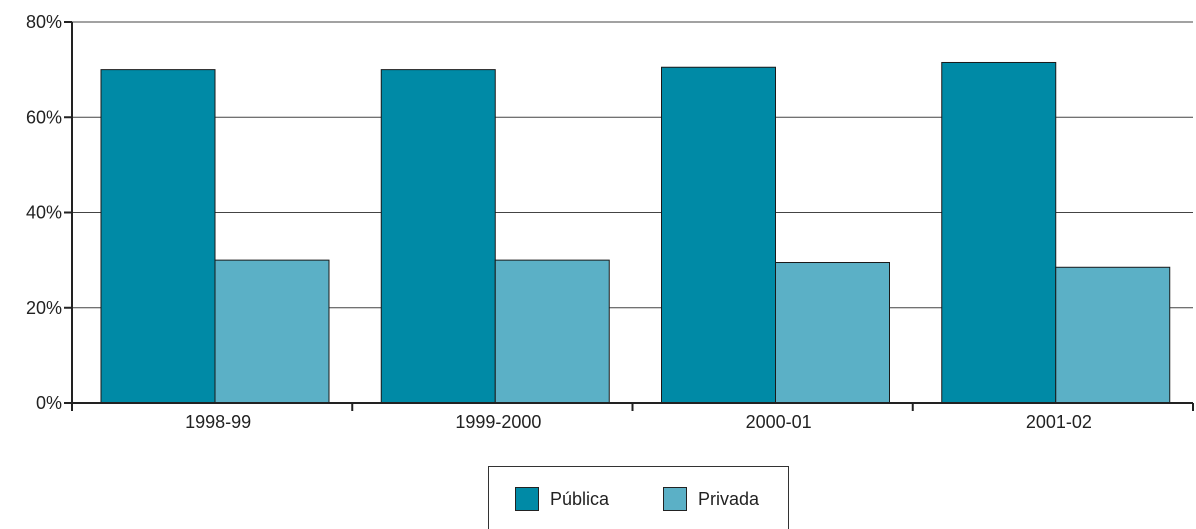 This screenshot has height=529, width=1196. Describe the element at coordinates (218, 422) in the screenshot. I see `x-tick-label: 1998-99` at that location.